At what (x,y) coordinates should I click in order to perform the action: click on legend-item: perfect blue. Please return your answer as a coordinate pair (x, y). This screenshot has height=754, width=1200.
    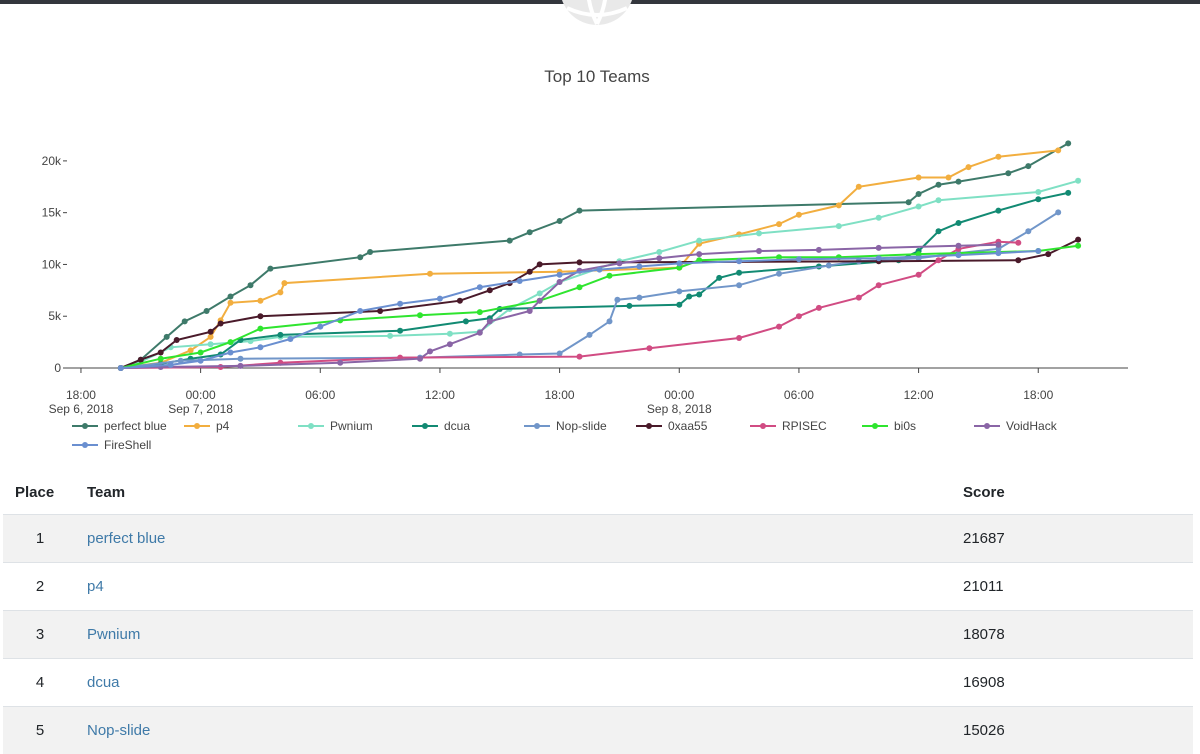
    Looking at the image, I should click on (119, 426).